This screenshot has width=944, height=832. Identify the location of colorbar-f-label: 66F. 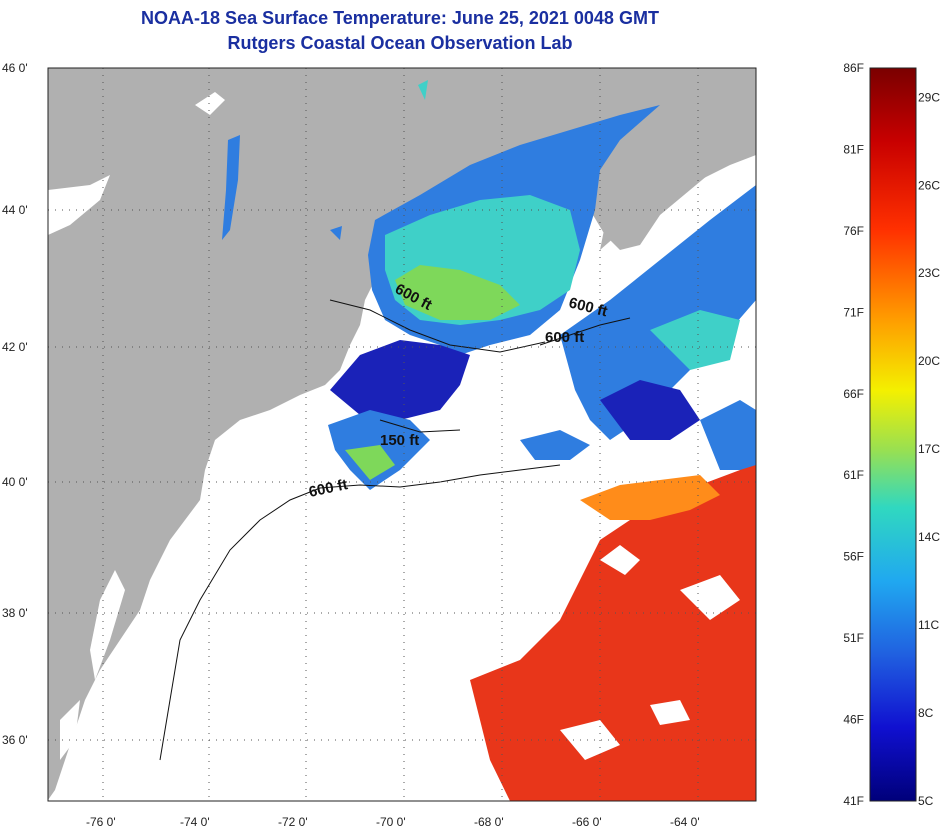
(853, 394).